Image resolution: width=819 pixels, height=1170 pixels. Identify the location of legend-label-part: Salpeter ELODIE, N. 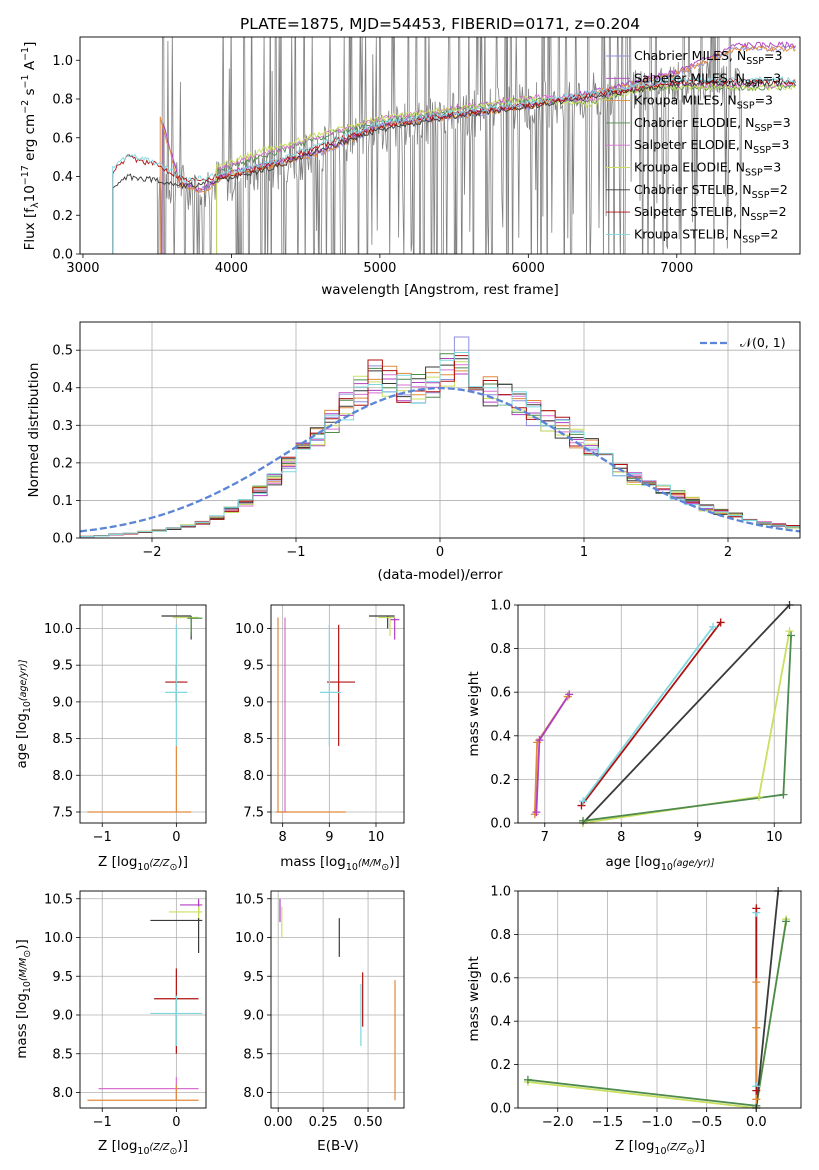
(693, 144).